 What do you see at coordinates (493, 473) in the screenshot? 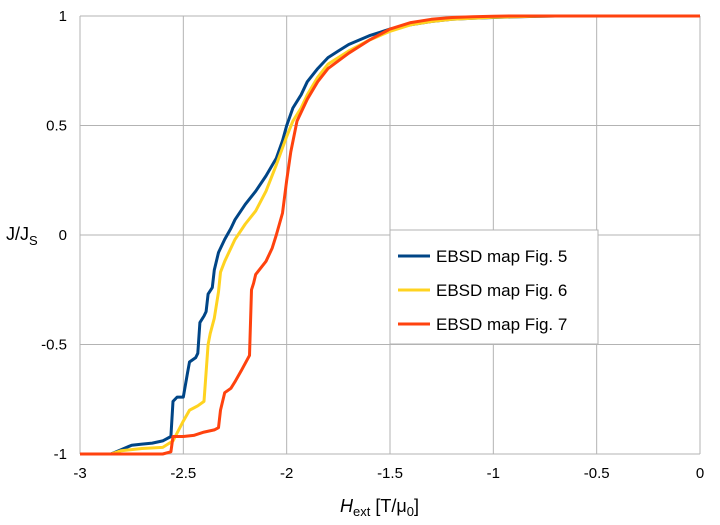
I see `x-tick-label: -1` at bounding box center [493, 473].